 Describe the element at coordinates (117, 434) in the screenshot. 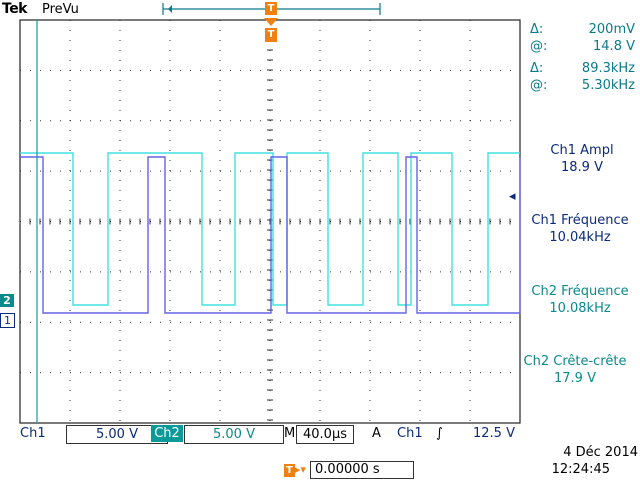

I see `ch1-scale: 5.00 V` at that location.